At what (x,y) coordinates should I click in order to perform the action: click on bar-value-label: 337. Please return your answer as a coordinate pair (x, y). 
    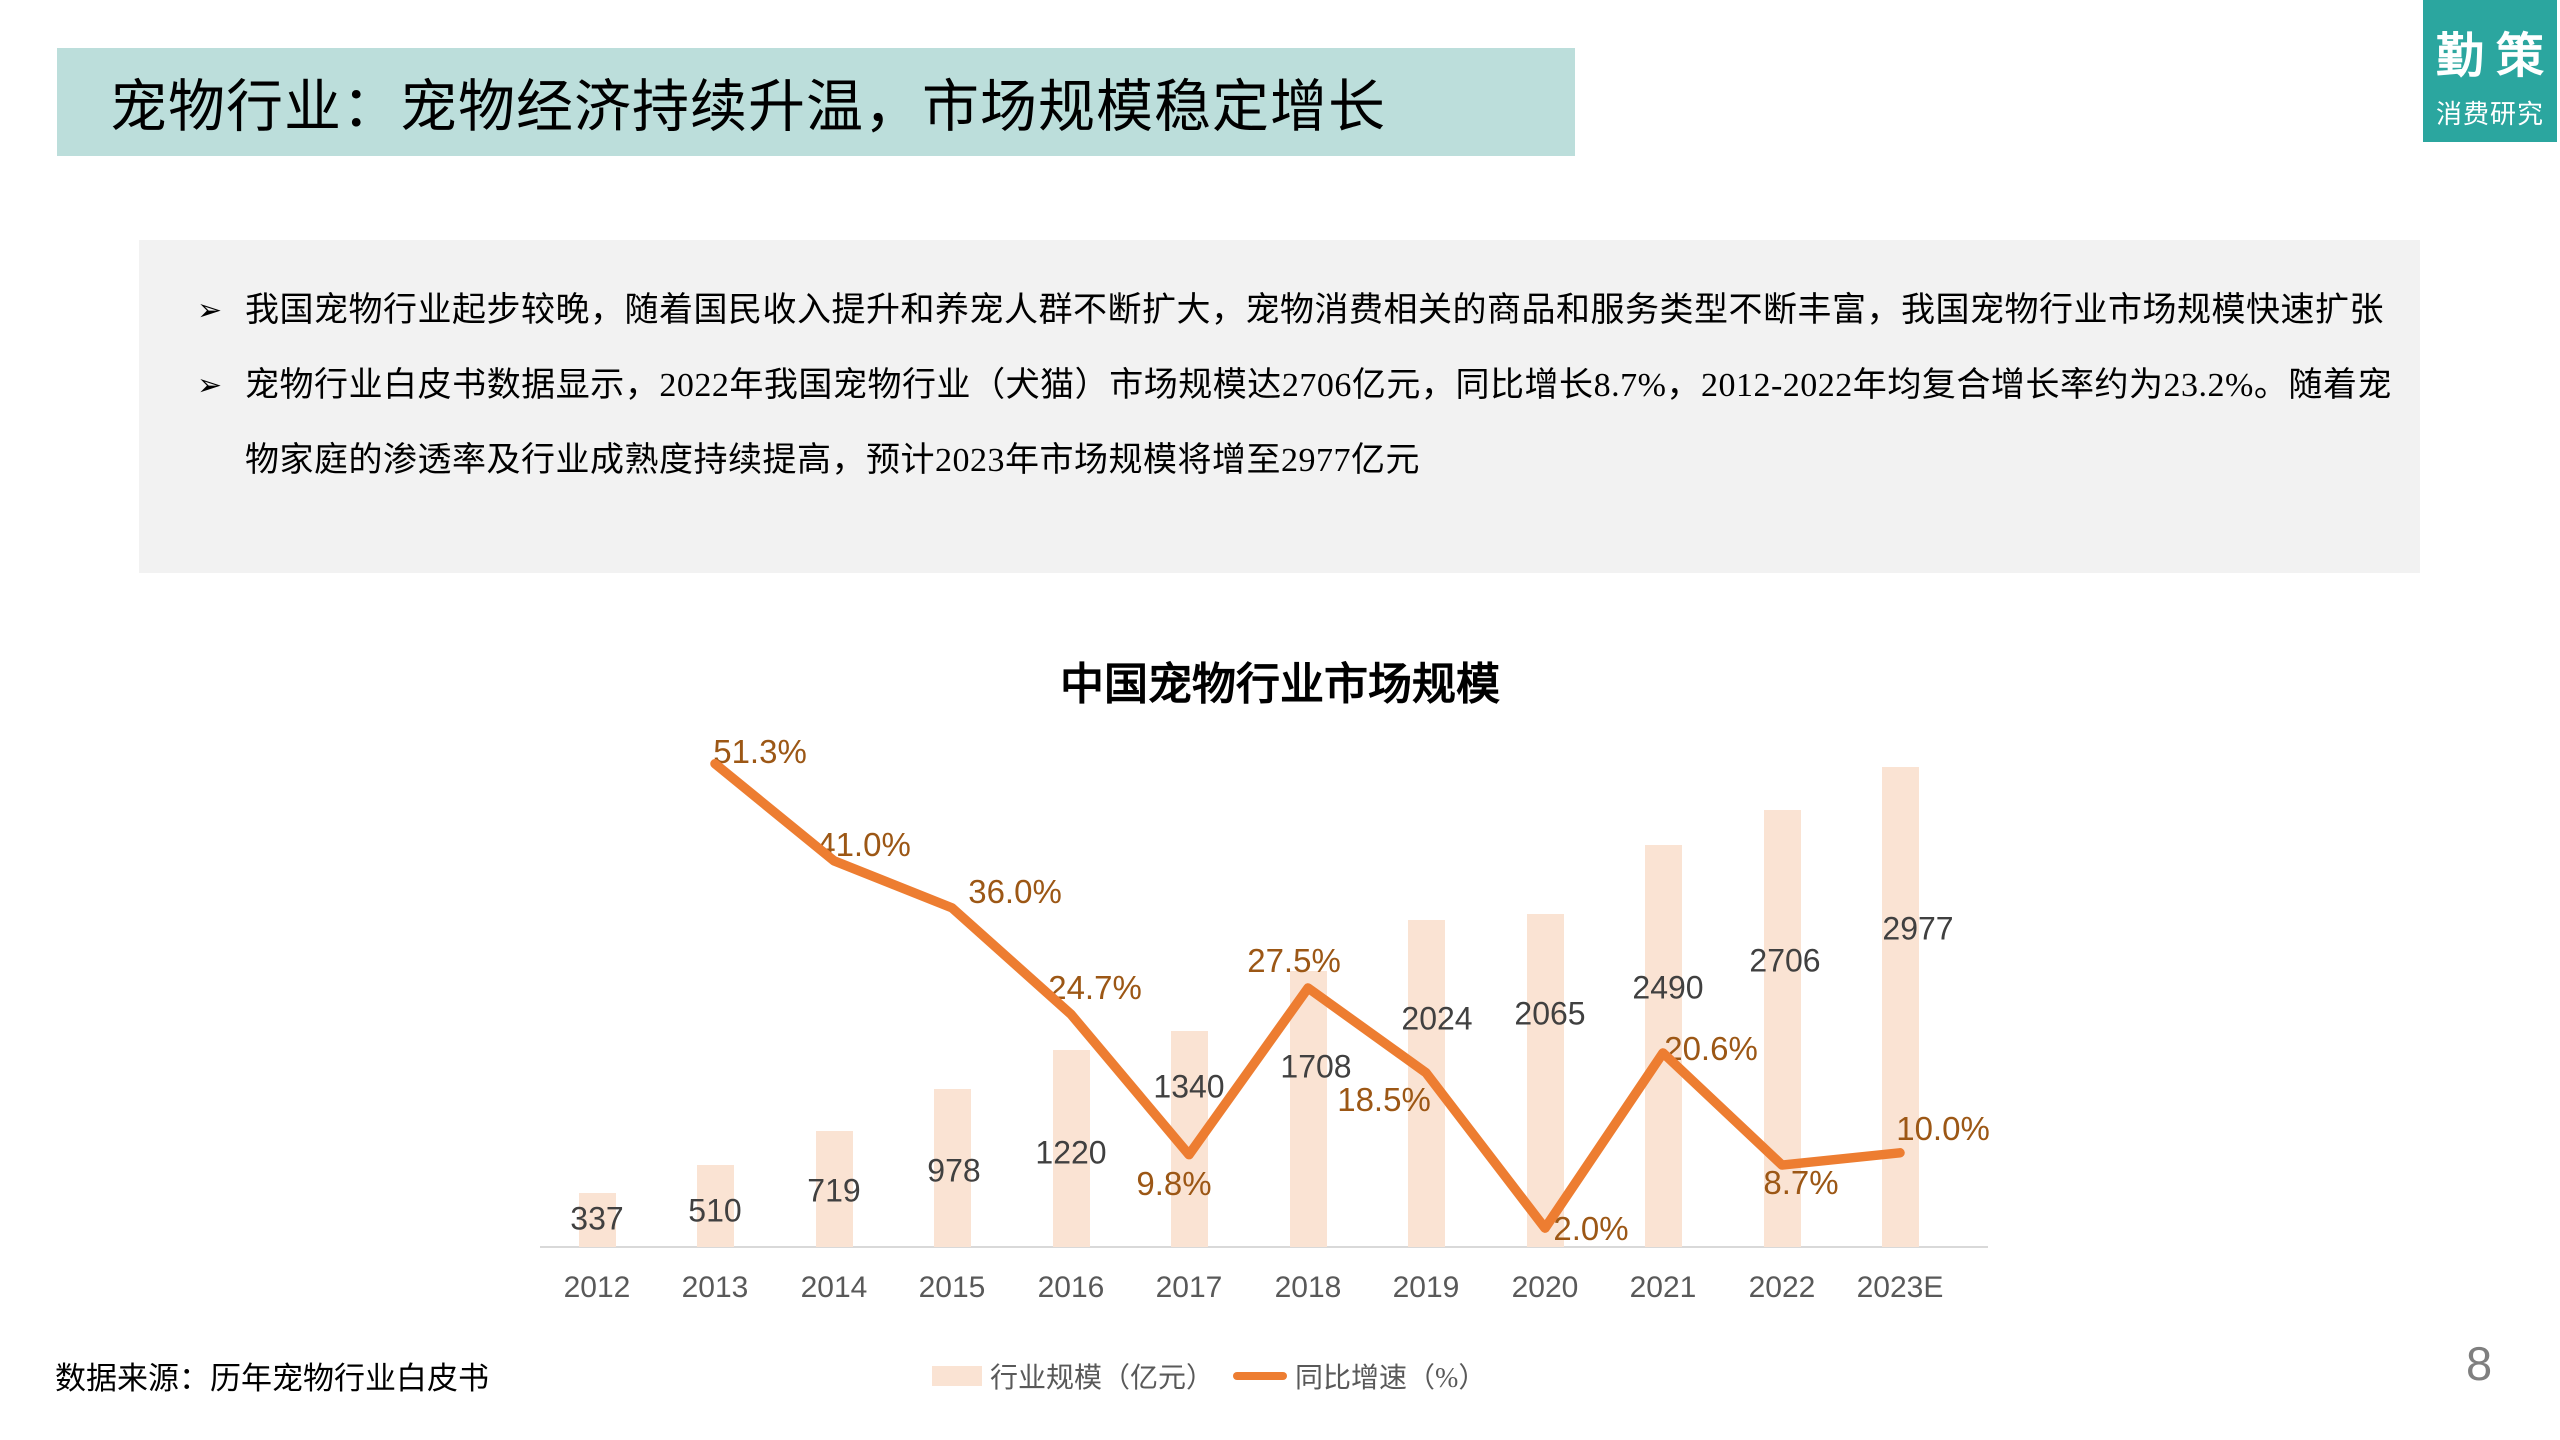
    Looking at the image, I should click on (597, 1218).